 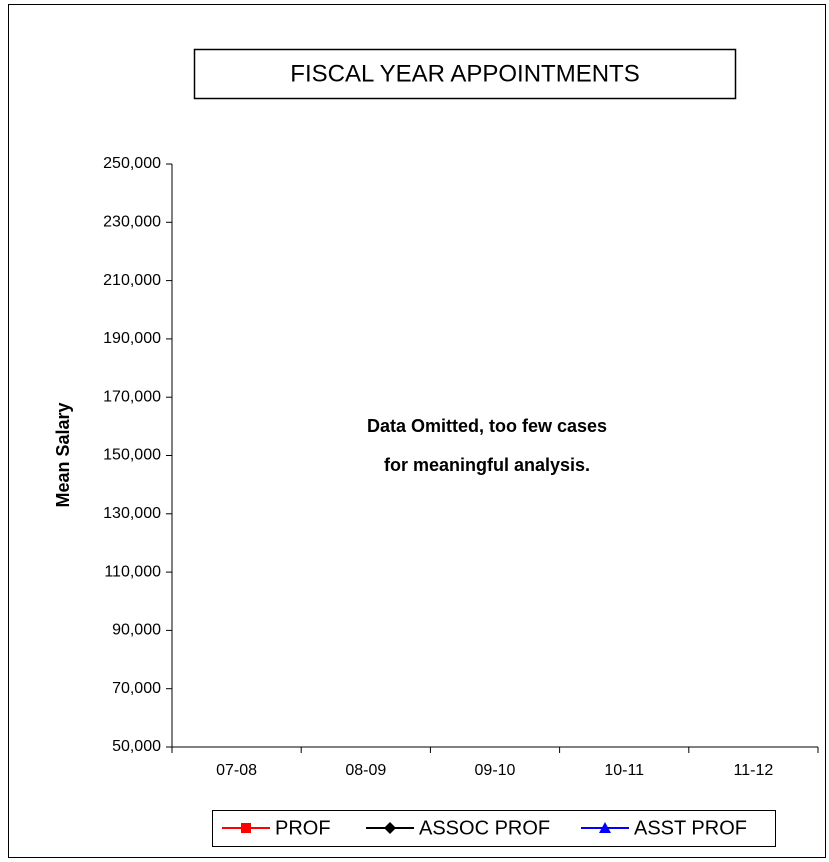 What do you see at coordinates (487, 465) in the screenshot?
I see `annotation: for meaningful analysis.` at bounding box center [487, 465].